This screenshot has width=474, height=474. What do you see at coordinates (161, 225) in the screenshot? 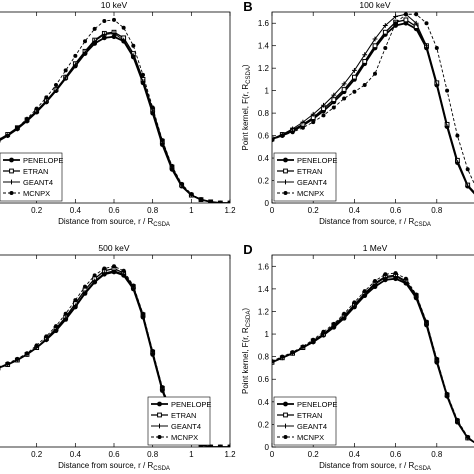
I see `x-axis-label-subscript: CSDA` at bounding box center [161, 225].